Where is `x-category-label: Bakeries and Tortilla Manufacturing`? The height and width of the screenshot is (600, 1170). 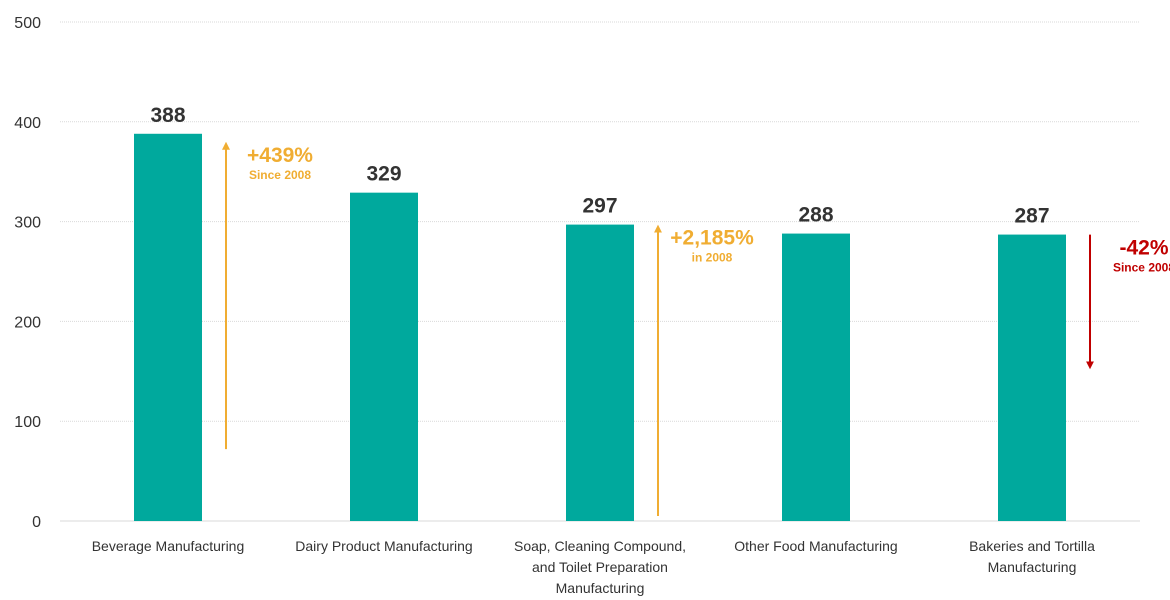
x-category-label: Bakeries and Tortilla Manufacturing is located at coordinates (1032, 556).